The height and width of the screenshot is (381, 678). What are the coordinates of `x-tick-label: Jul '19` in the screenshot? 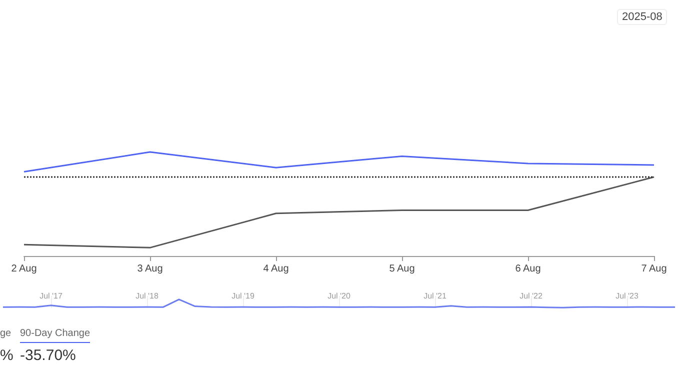 It's located at (243, 296).